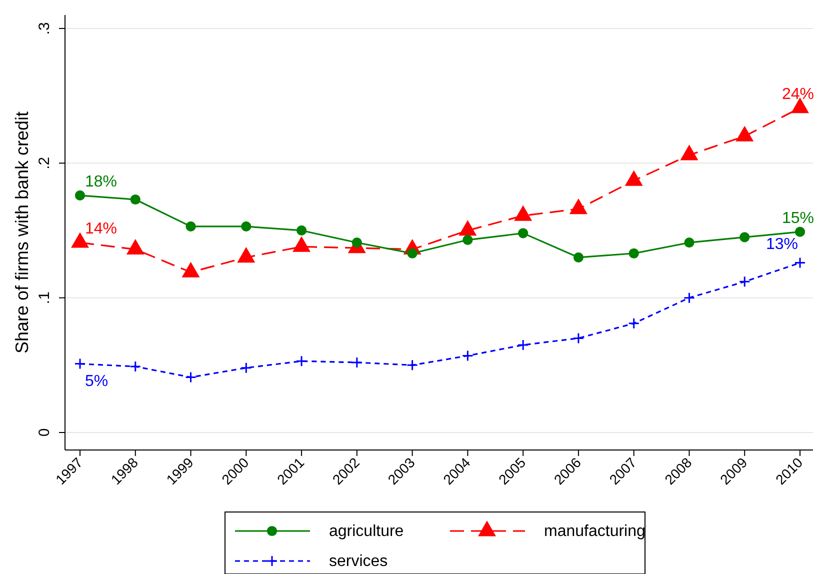 This screenshot has width=815, height=574. Describe the element at coordinates (101, 229) in the screenshot. I see `annotation: 14%` at that location.